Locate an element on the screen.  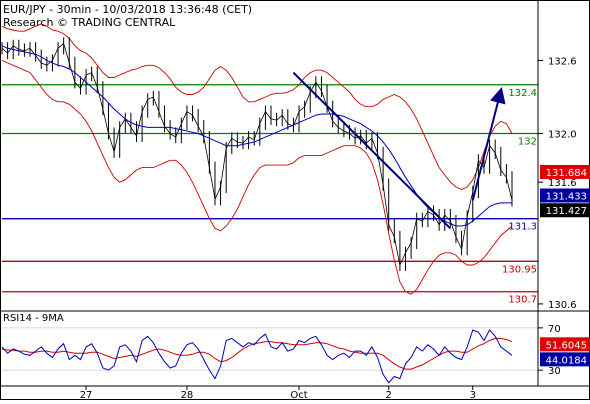
x-tick-label-4: 3 is located at coordinates (473, 395).